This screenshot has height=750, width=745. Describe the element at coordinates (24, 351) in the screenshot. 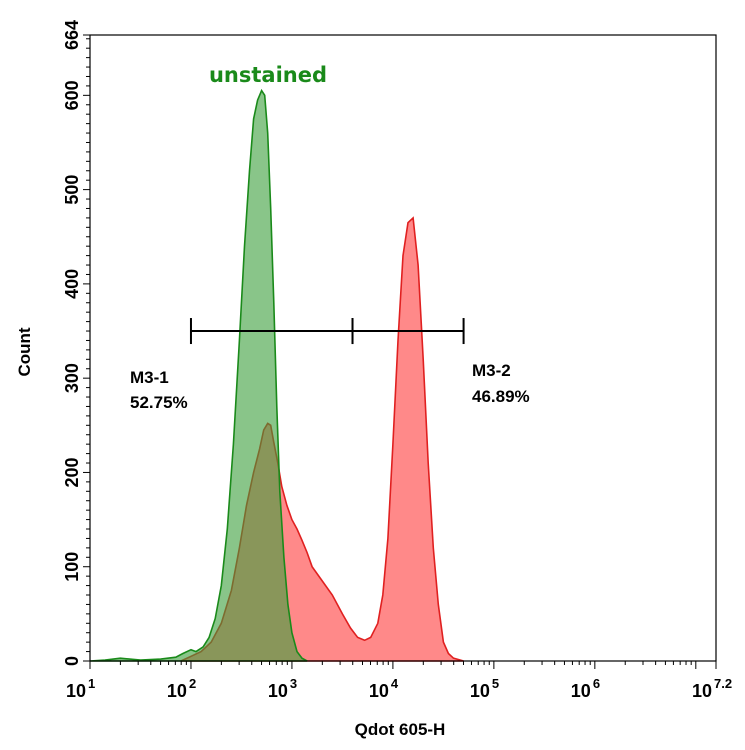

I see `y-axis-label: Count` at that location.